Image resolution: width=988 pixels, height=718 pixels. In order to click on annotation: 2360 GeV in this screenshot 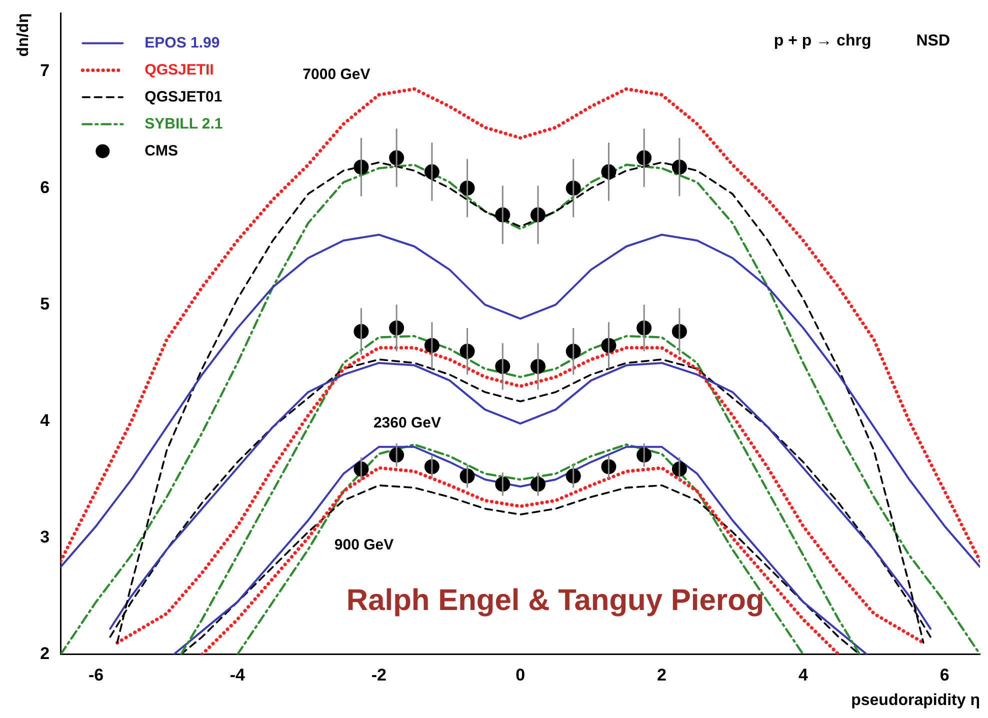, I will do `click(407, 423)`.